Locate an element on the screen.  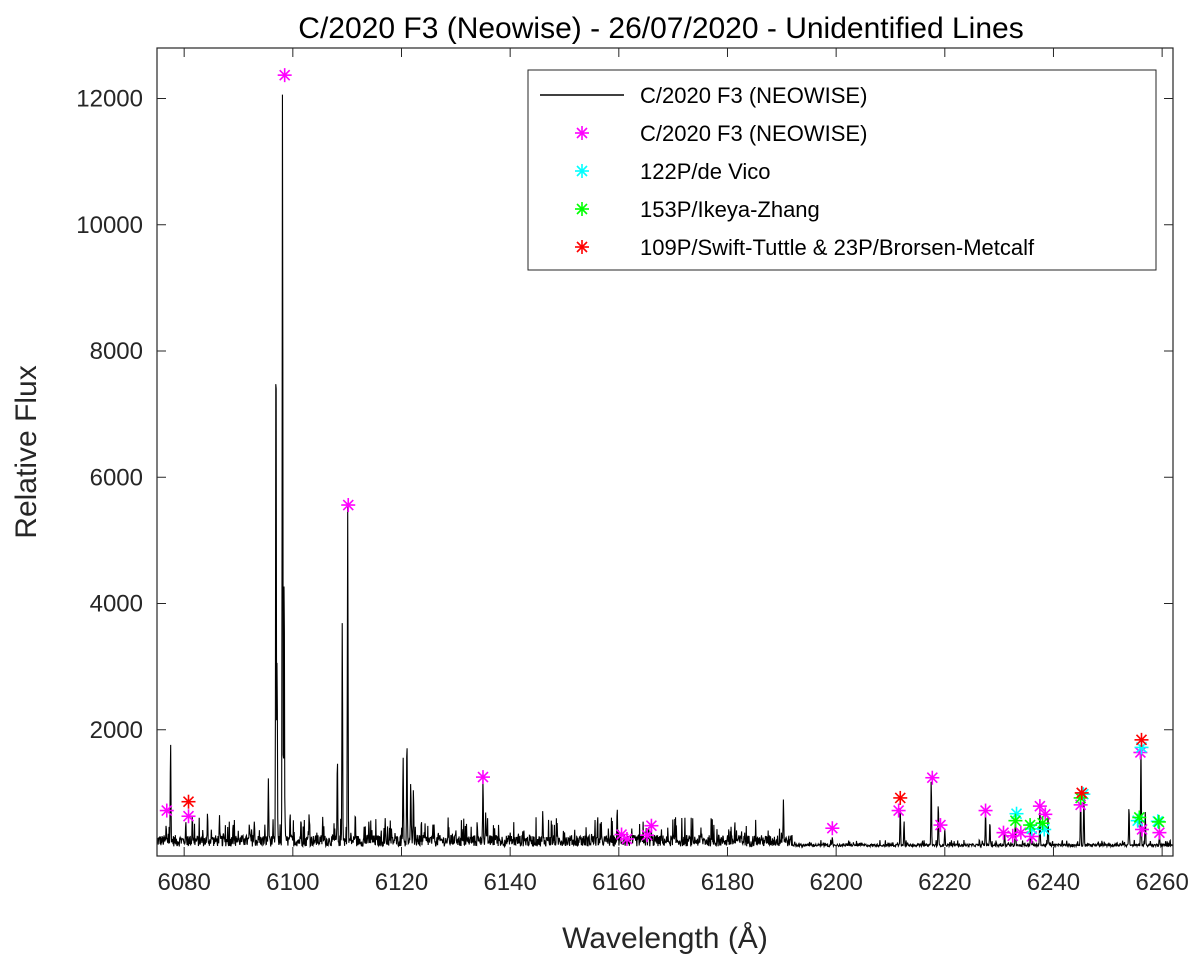
x-tick-label: 6200 is located at coordinates (835, 882).